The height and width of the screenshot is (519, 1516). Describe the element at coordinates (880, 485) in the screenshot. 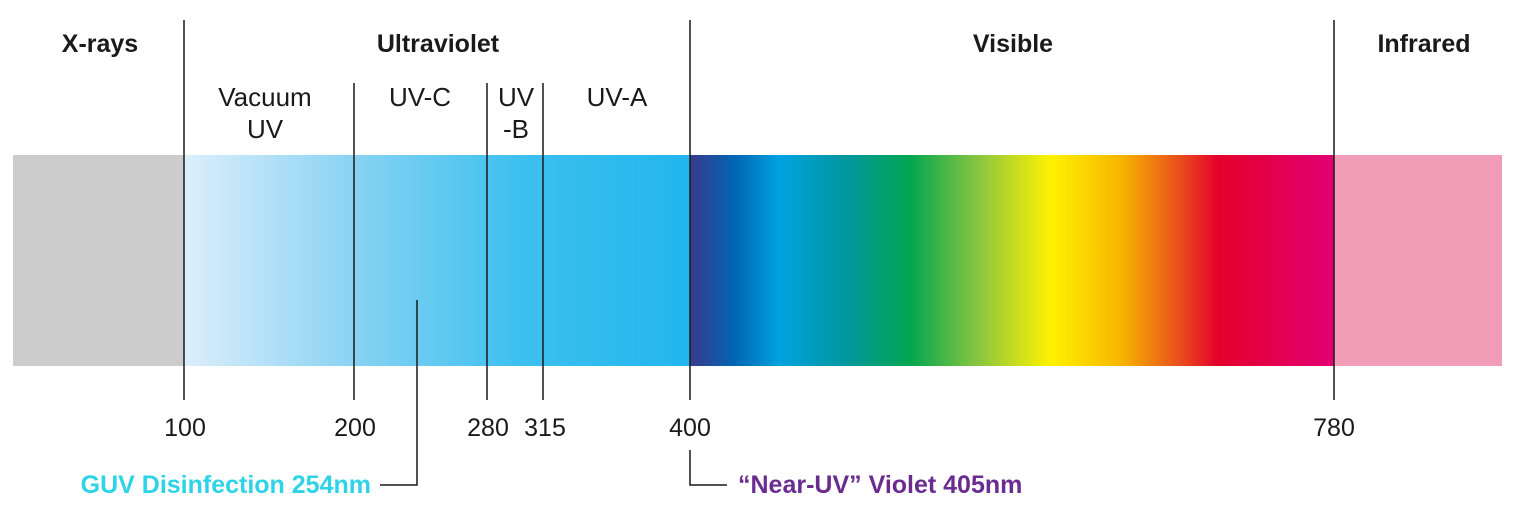

I see `near-uv-violet-label: “Near-UV” Violet 405nm` at that location.